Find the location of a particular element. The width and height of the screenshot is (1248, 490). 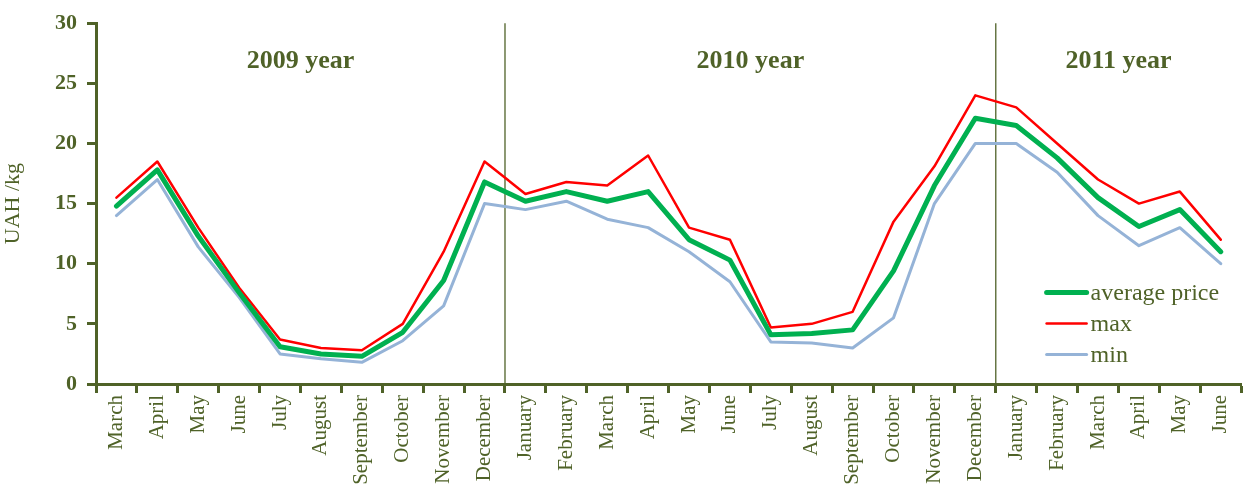

annotation: 2011 year is located at coordinates (1118, 59).